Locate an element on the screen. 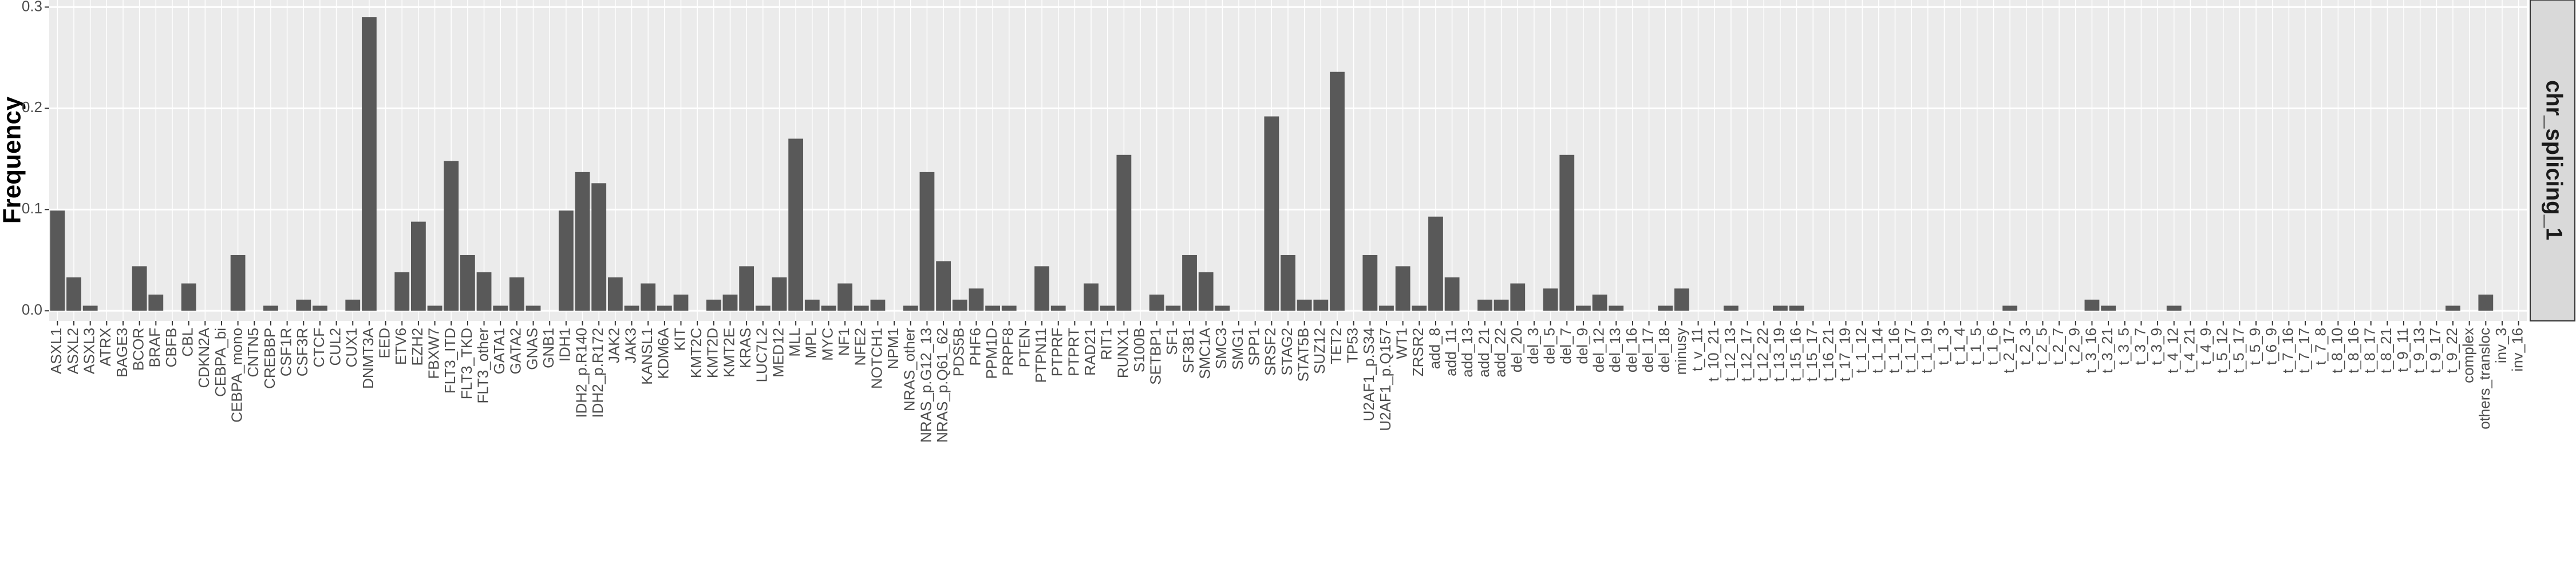 The width and height of the screenshot is (2576, 572). x-tick-label: NFE2 is located at coordinates (860, 347).